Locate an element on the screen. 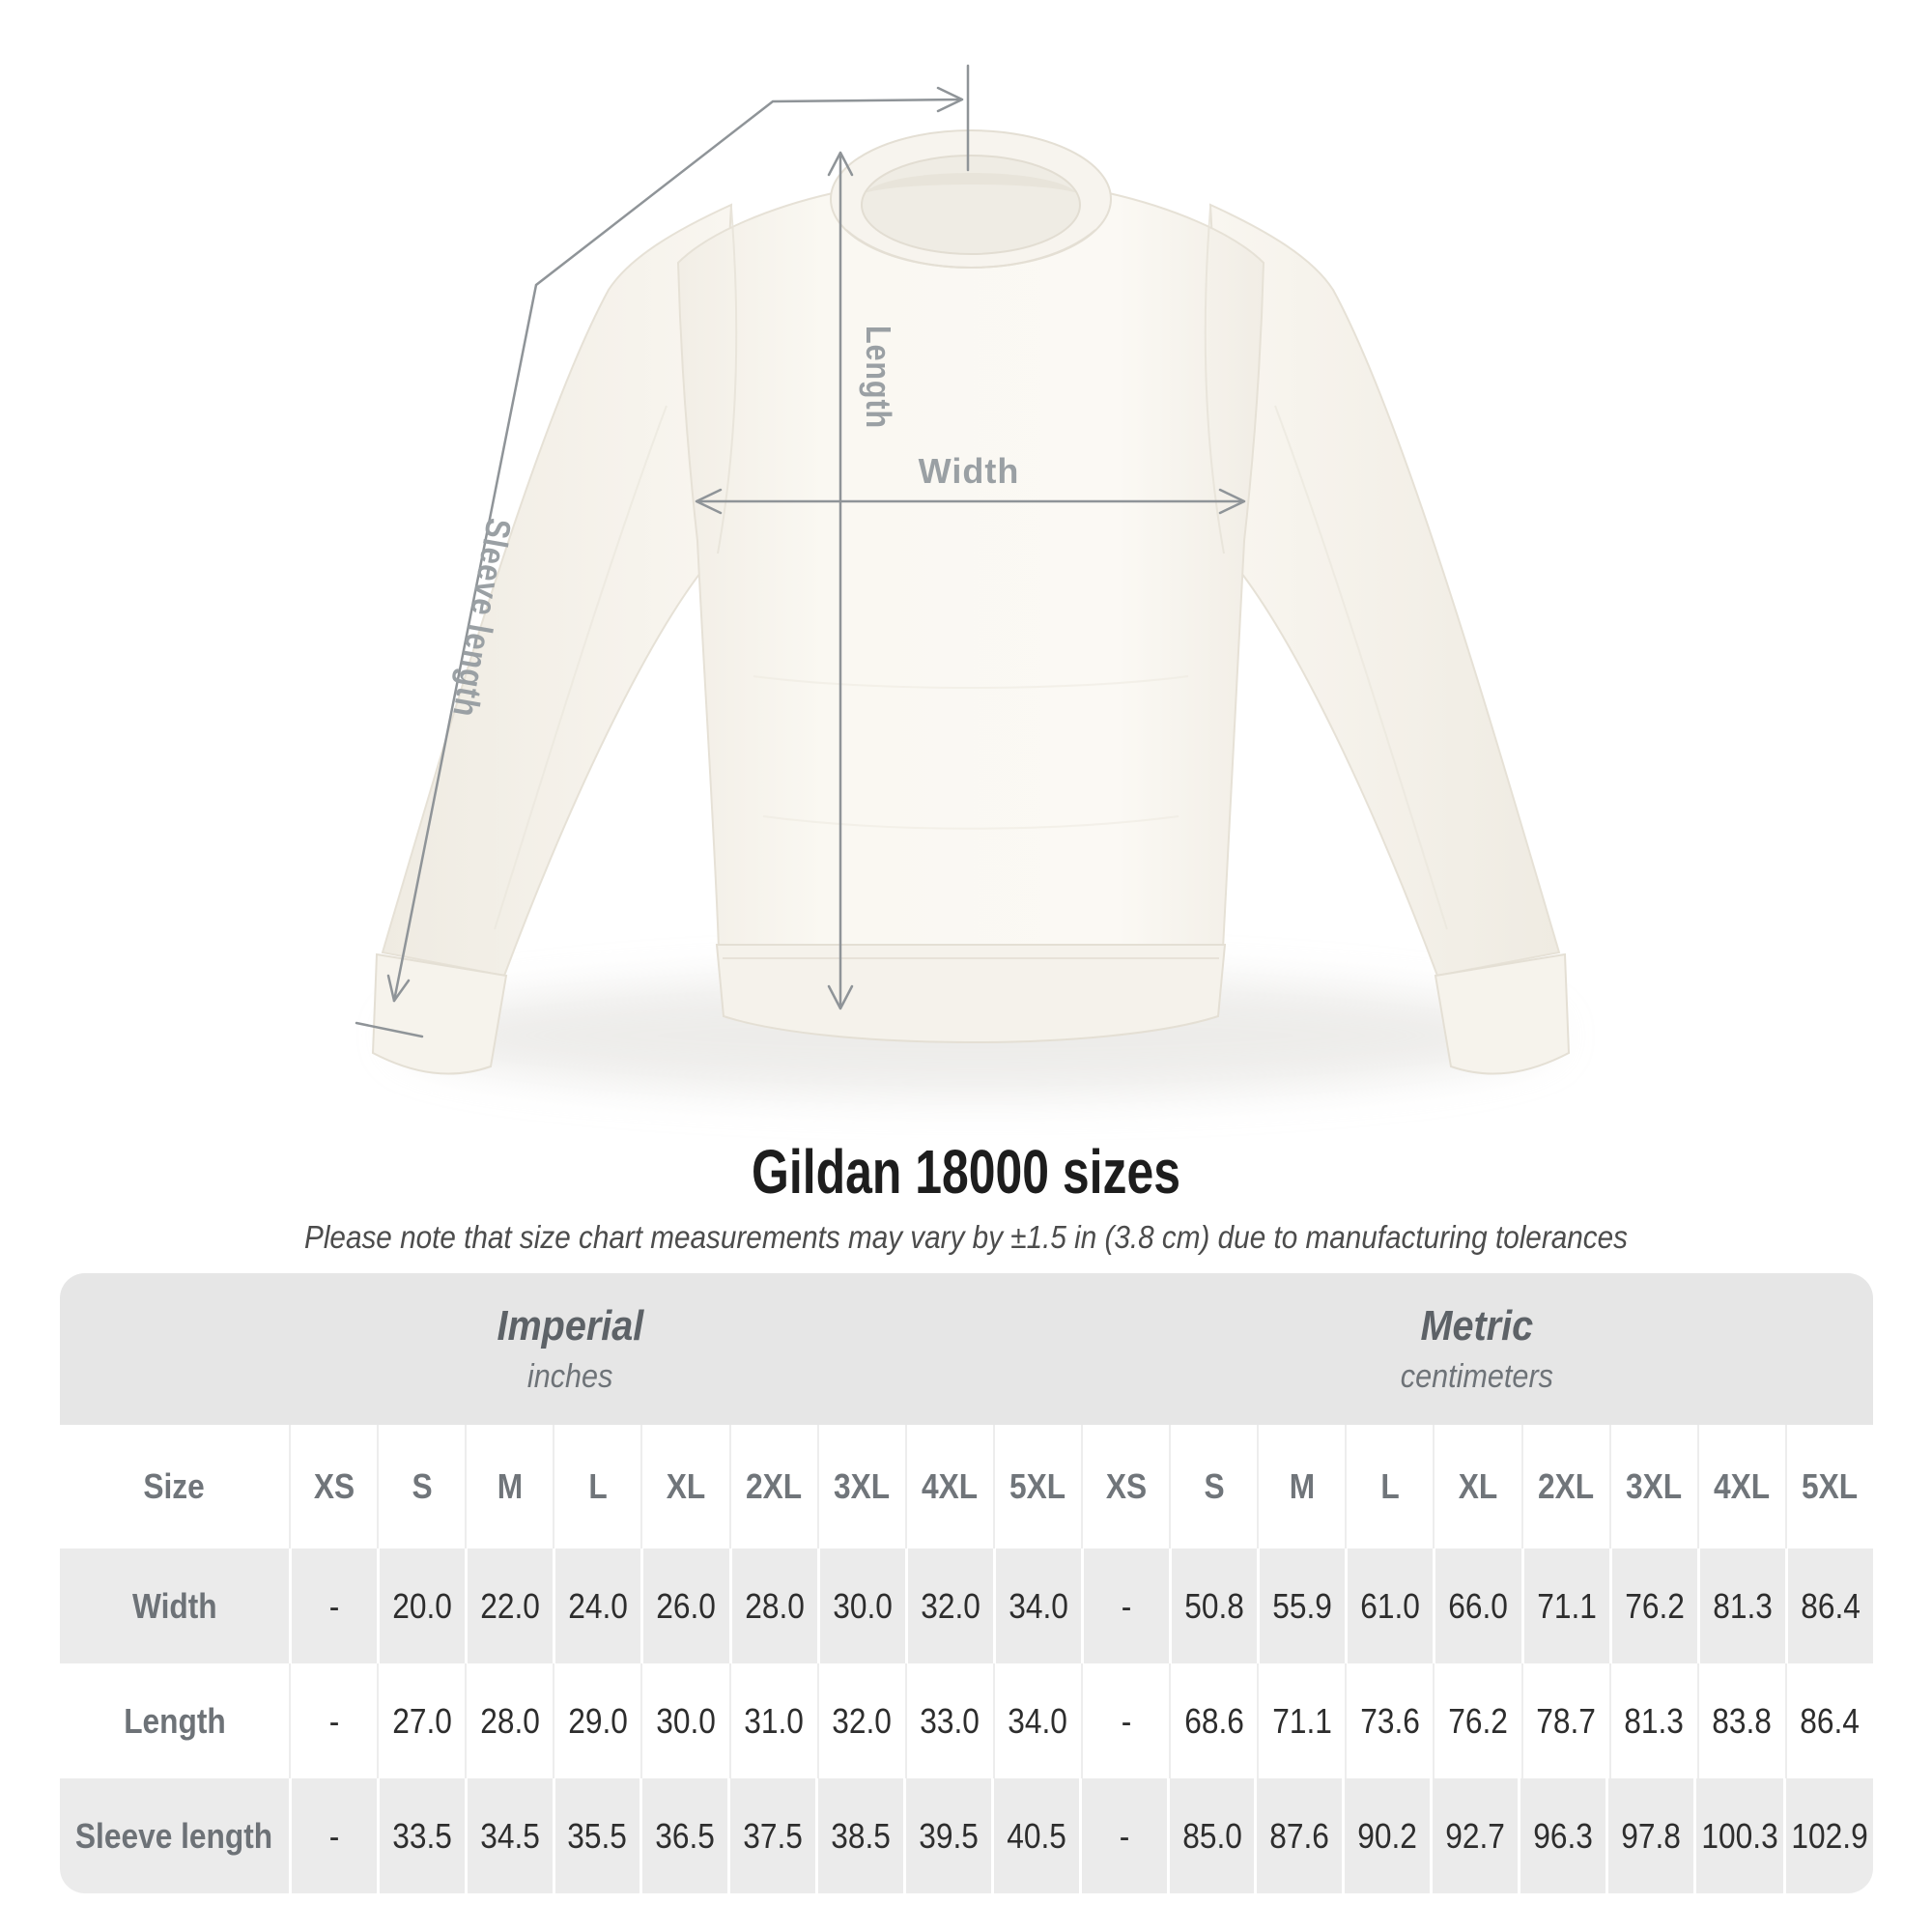 The width and height of the screenshot is (1932, 1932). cell: 34.5 is located at coordinates (508, 1835).